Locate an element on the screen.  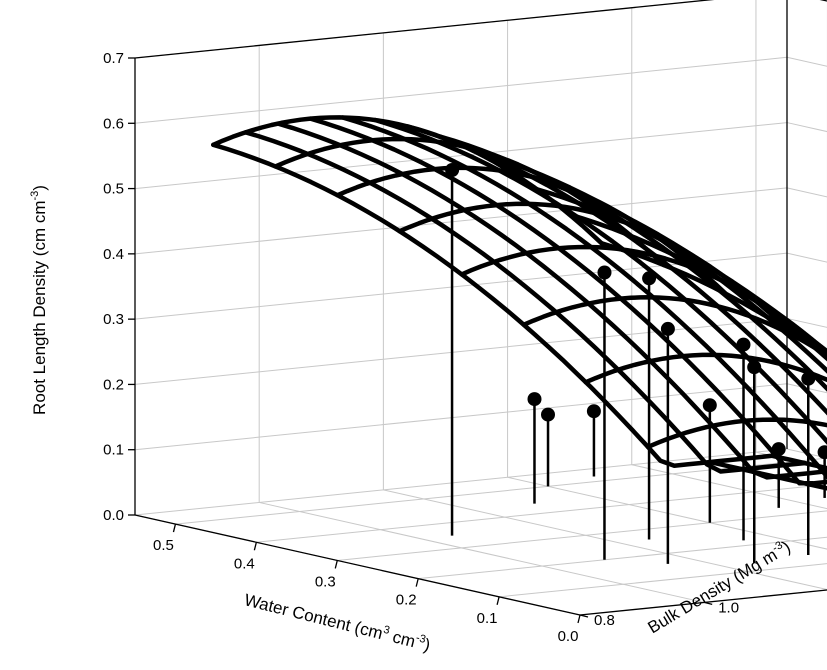
x-tick-label: 0.5 is located at coordinates (163, 545).